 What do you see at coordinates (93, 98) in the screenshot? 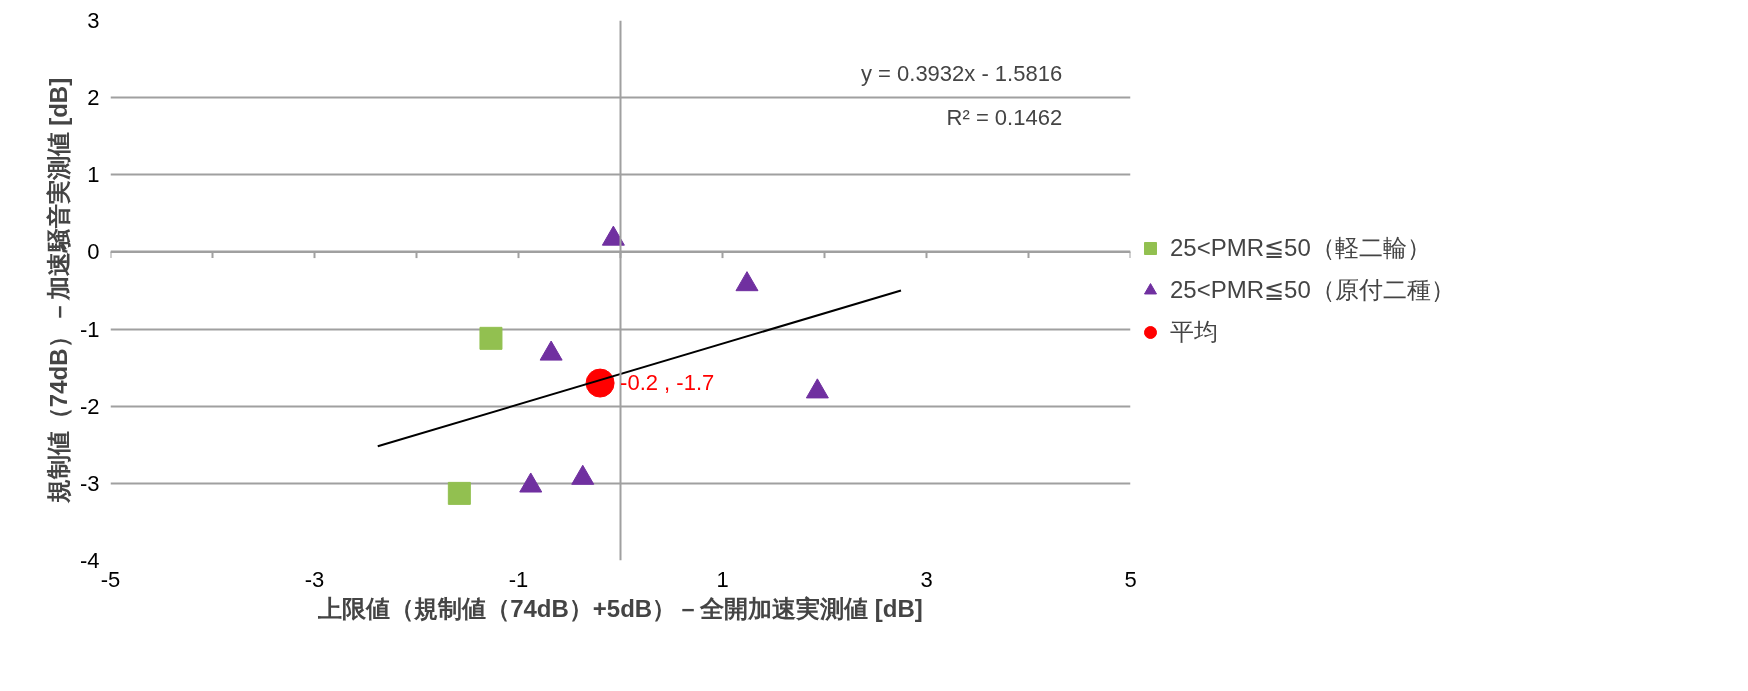
I see `y-tick-label: 2` at bounding box center [93, 98].